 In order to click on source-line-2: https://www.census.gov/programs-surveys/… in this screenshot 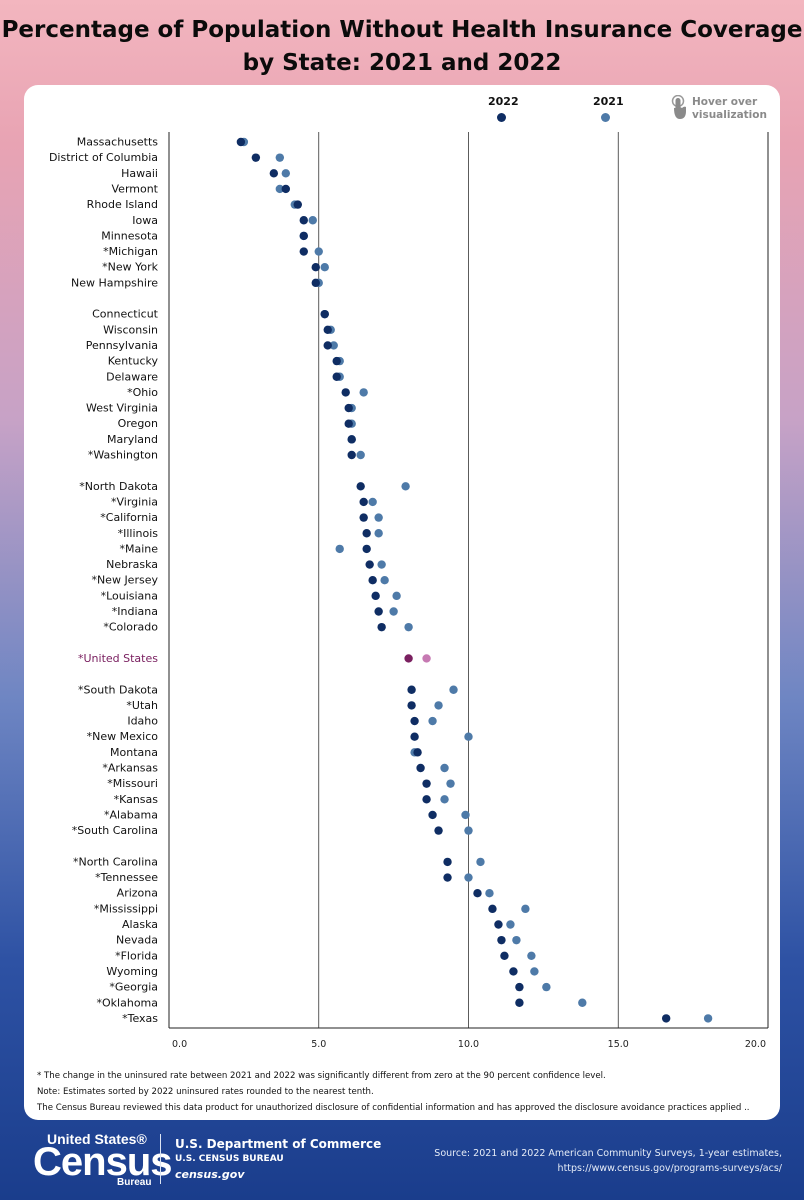, I will do `click(669, 1168)`.